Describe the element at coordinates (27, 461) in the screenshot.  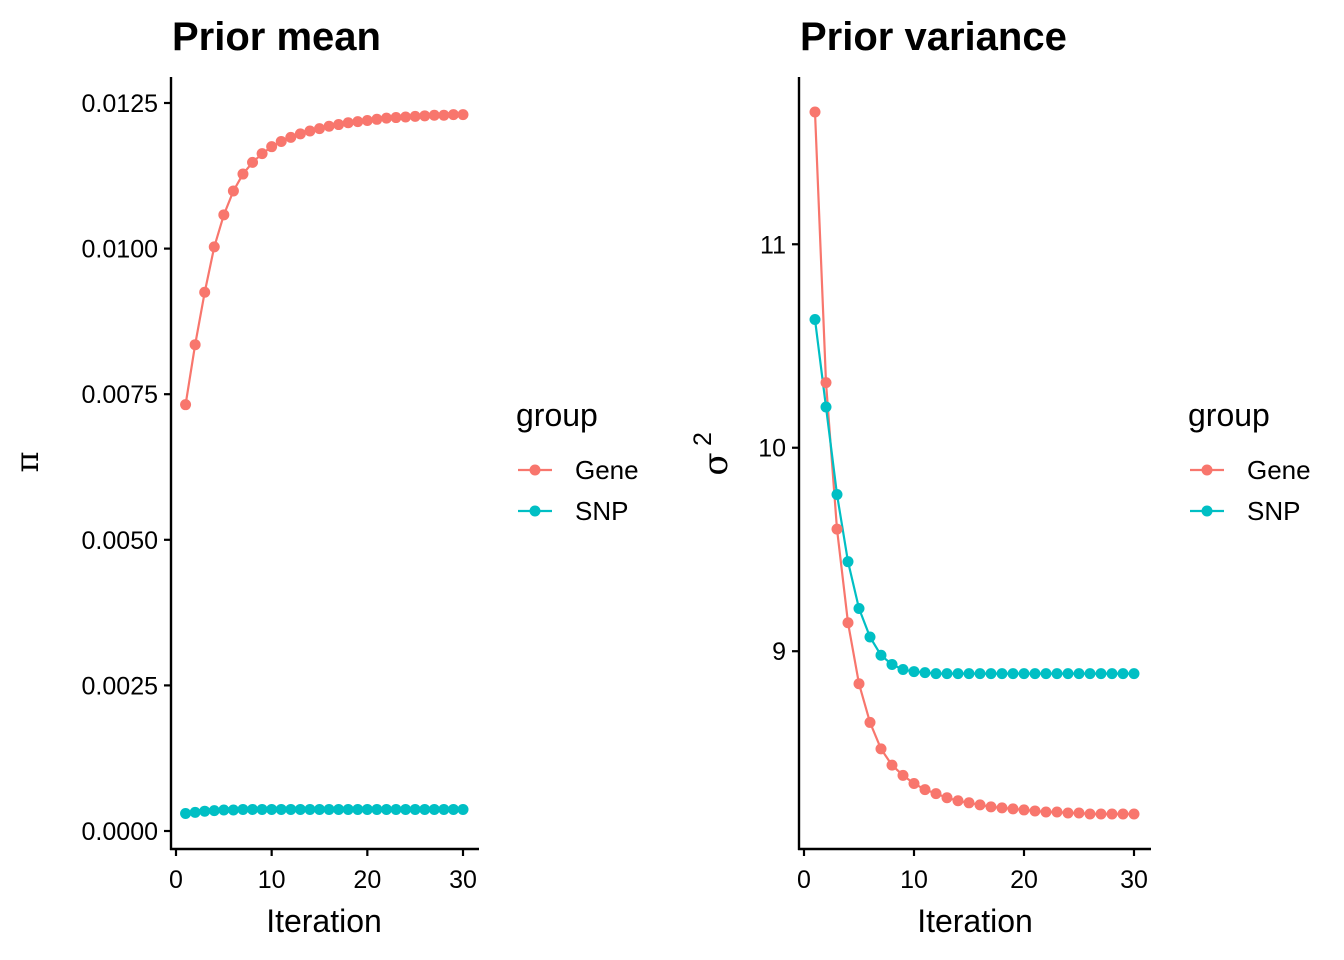
I see `prior-mean-y-axis-label: π` at that location.